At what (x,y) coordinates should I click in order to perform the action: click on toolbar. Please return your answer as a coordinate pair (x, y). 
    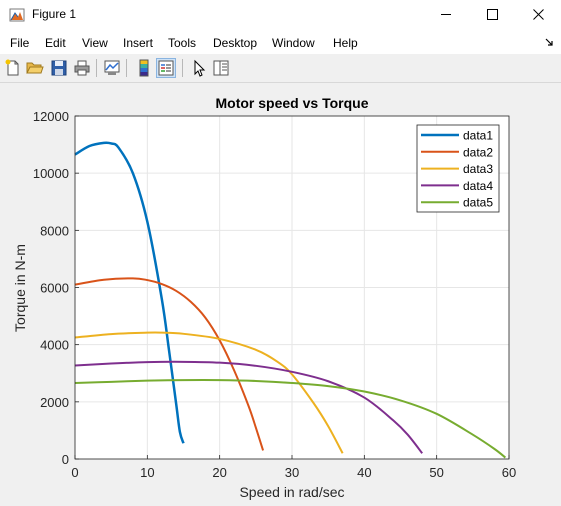
    Looking at the image, I should click on (280, 68).